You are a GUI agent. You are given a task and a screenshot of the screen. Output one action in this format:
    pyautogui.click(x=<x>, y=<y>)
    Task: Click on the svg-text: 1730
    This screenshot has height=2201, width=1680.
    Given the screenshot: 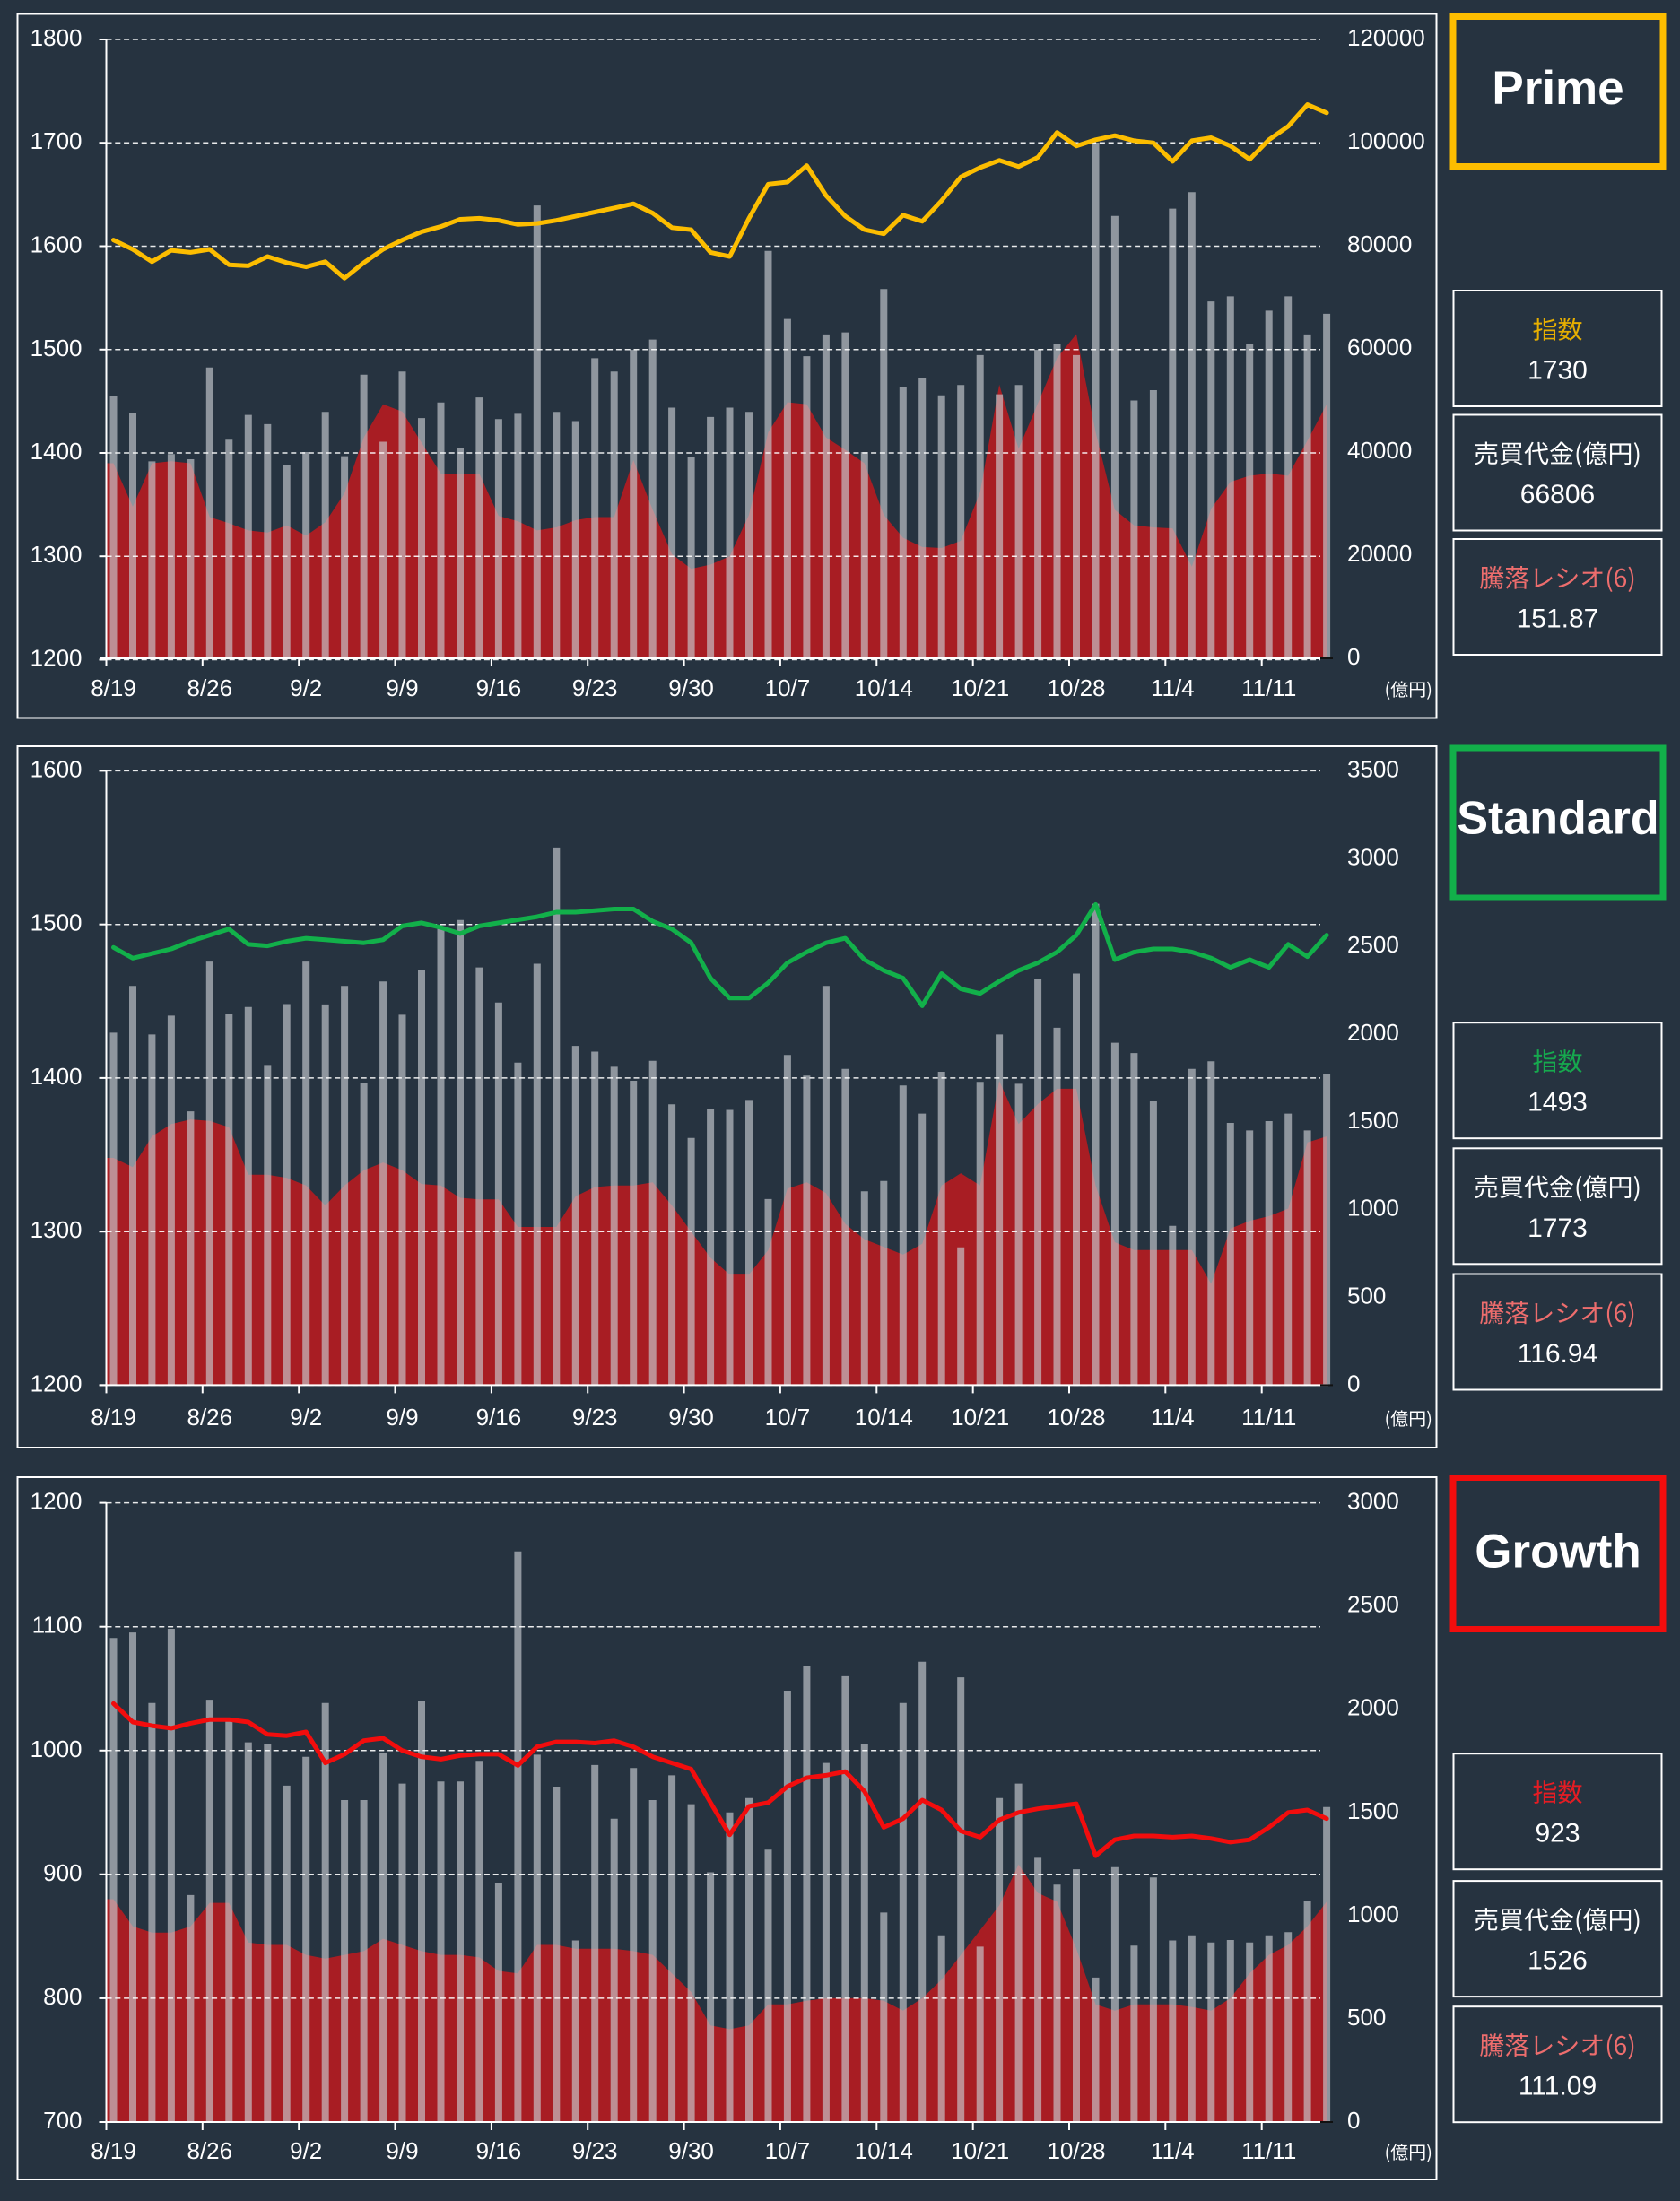 What is the action you would take?
    pyautogui.click(x=1558, y=371)
    